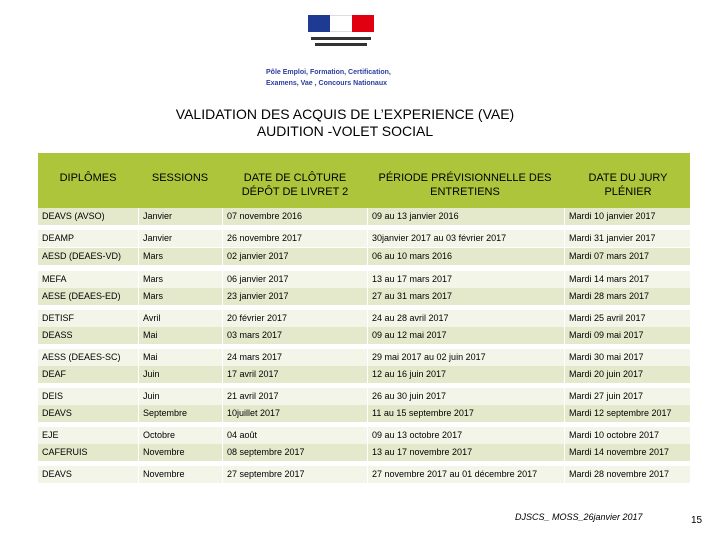 The image size is (720, 540). I want to click on cell-diplome: CAFERUIS, so click(65, 452).